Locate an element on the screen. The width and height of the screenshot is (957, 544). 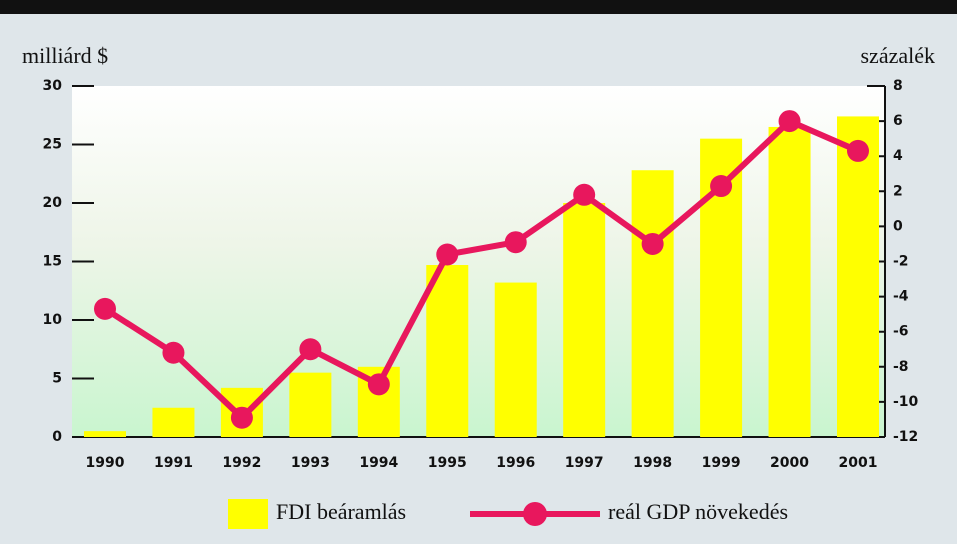
y-tick-label: 25 is located at coordinates (52, 145).